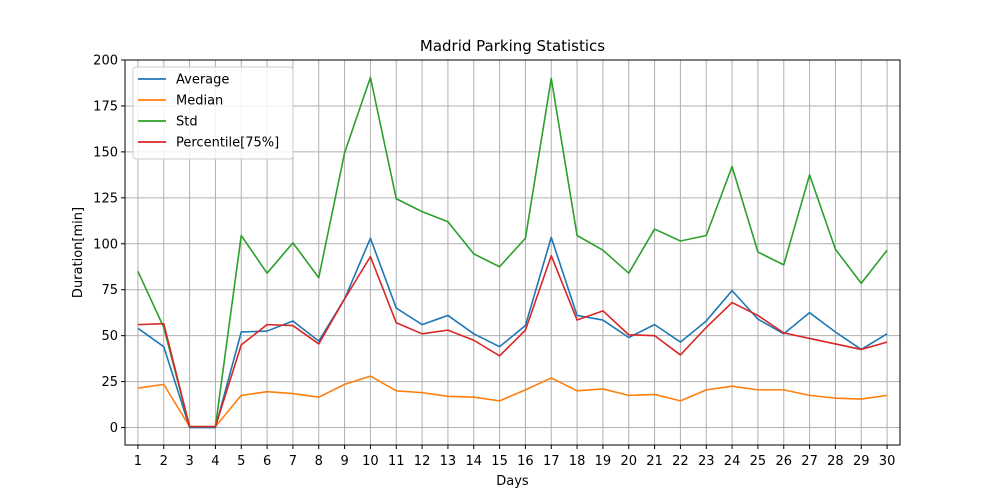  I want to click on x-tick-label: 28, so click(835, 461).